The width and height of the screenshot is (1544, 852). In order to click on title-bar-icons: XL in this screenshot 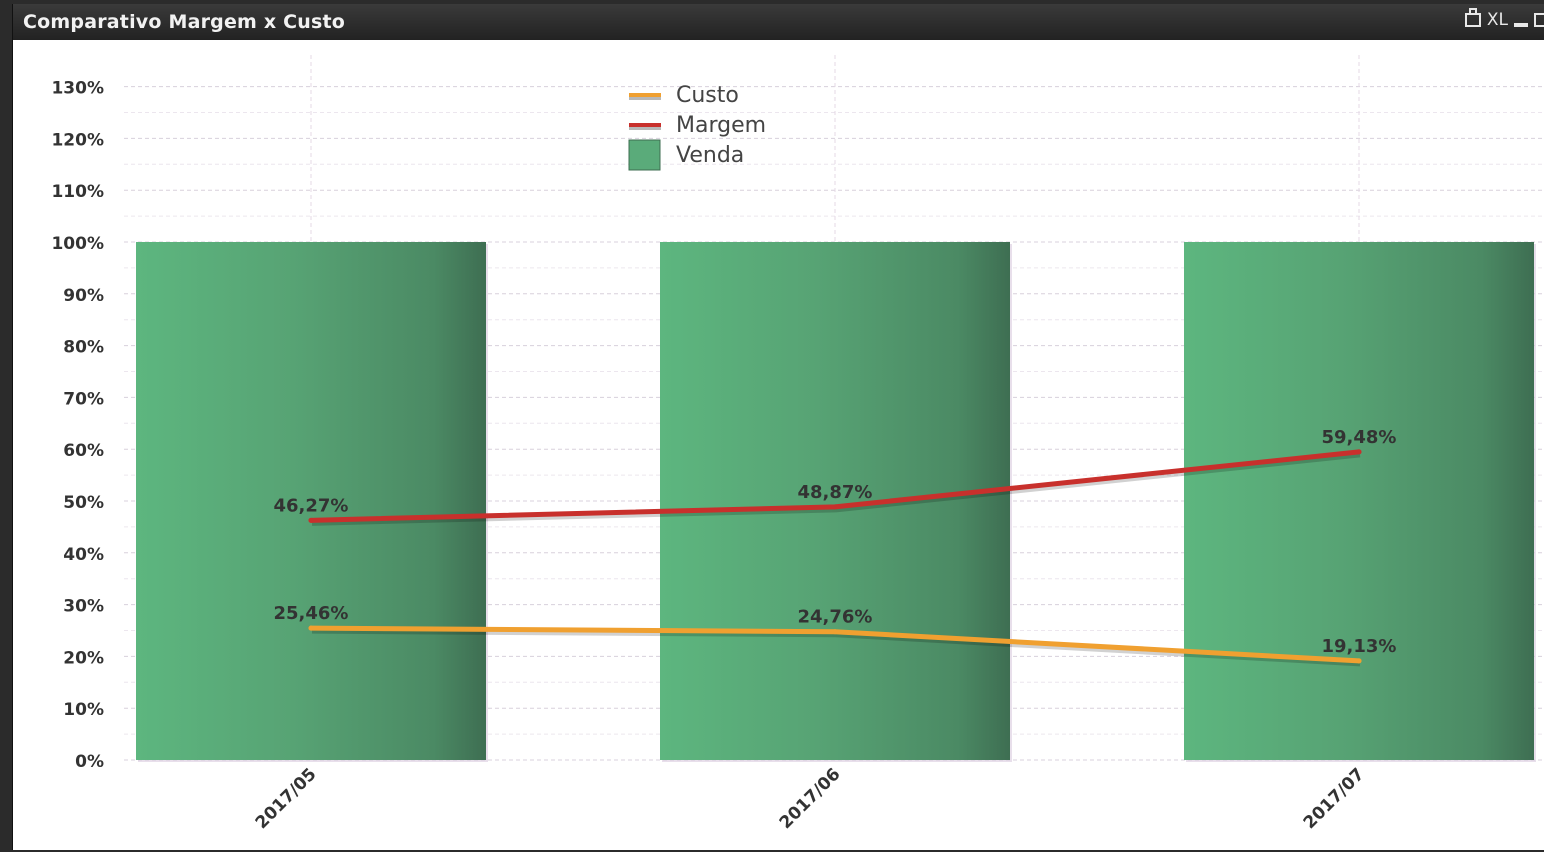, I will do `click(1504, 19)`.